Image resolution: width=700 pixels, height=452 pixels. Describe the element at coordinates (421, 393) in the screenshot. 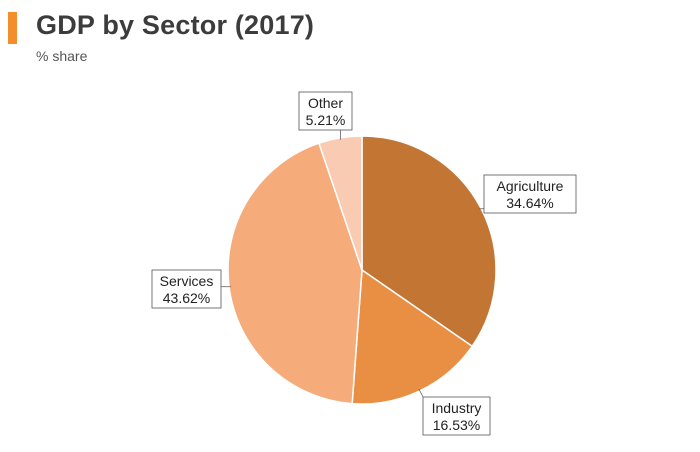

I see `label-connector-industry` at that location.